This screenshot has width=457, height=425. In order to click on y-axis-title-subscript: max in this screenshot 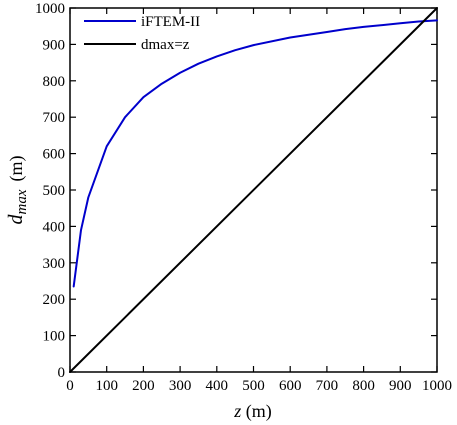, I will do `click(22, 201)`.